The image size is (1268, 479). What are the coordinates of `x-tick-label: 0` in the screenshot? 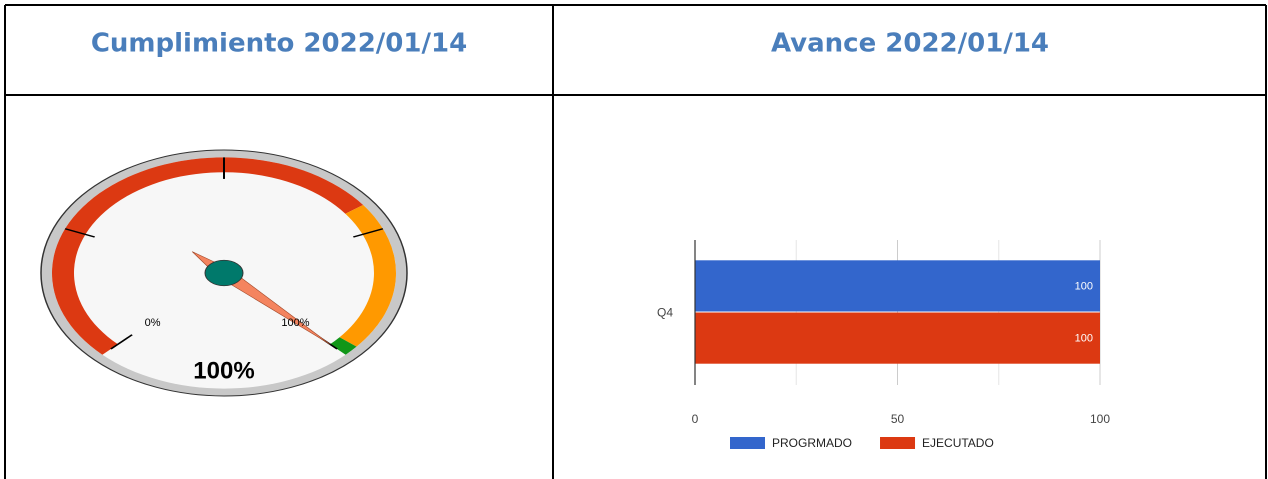 It's located at (695, 419).